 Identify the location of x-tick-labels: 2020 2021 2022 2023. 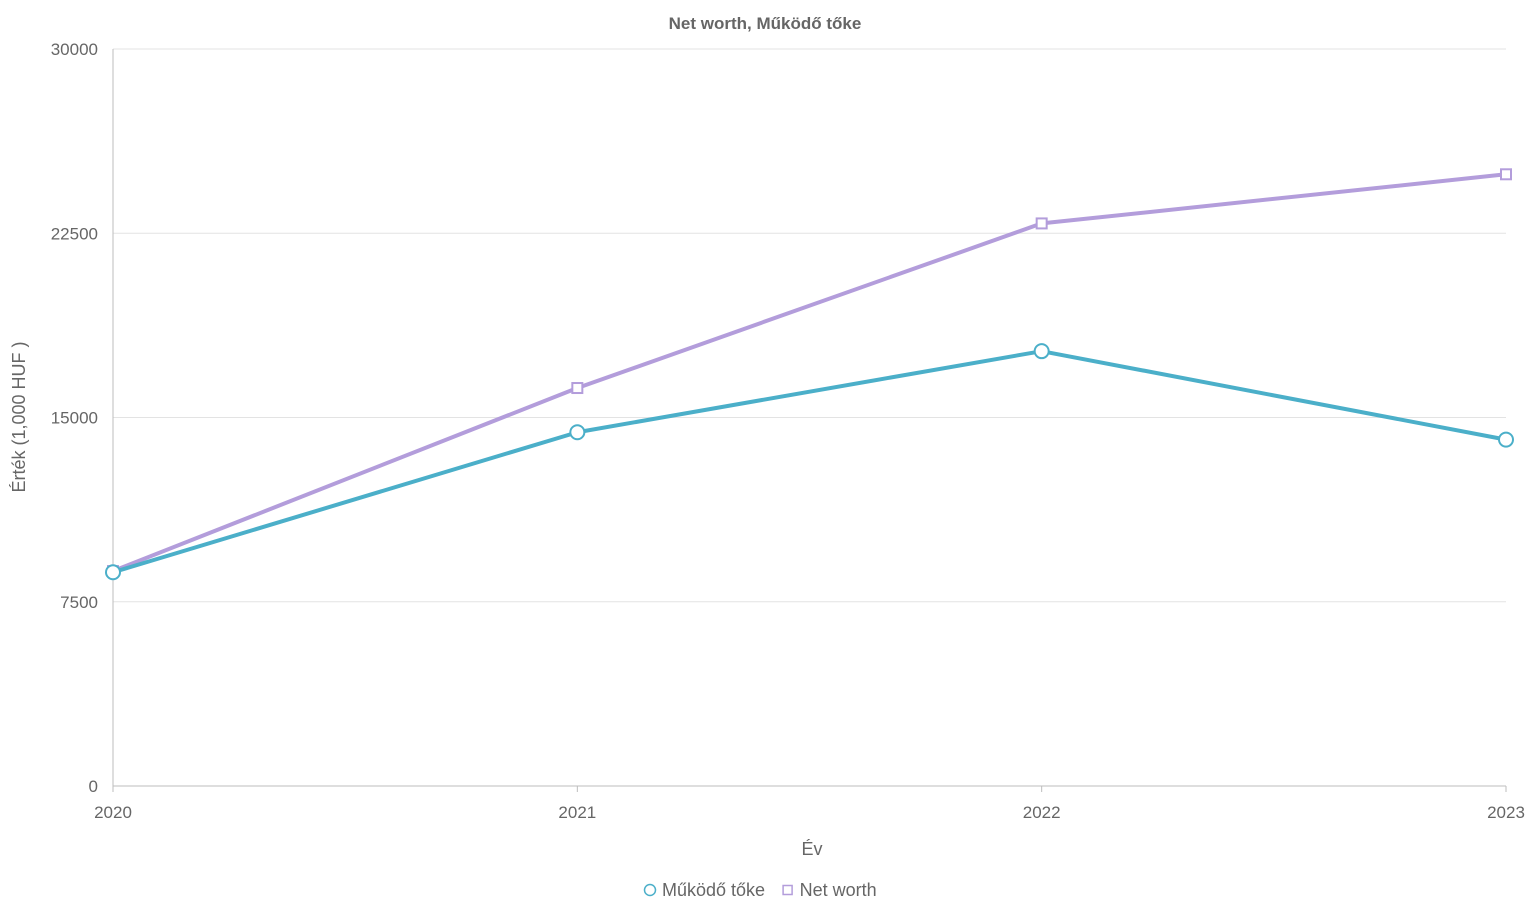
(809, 804).